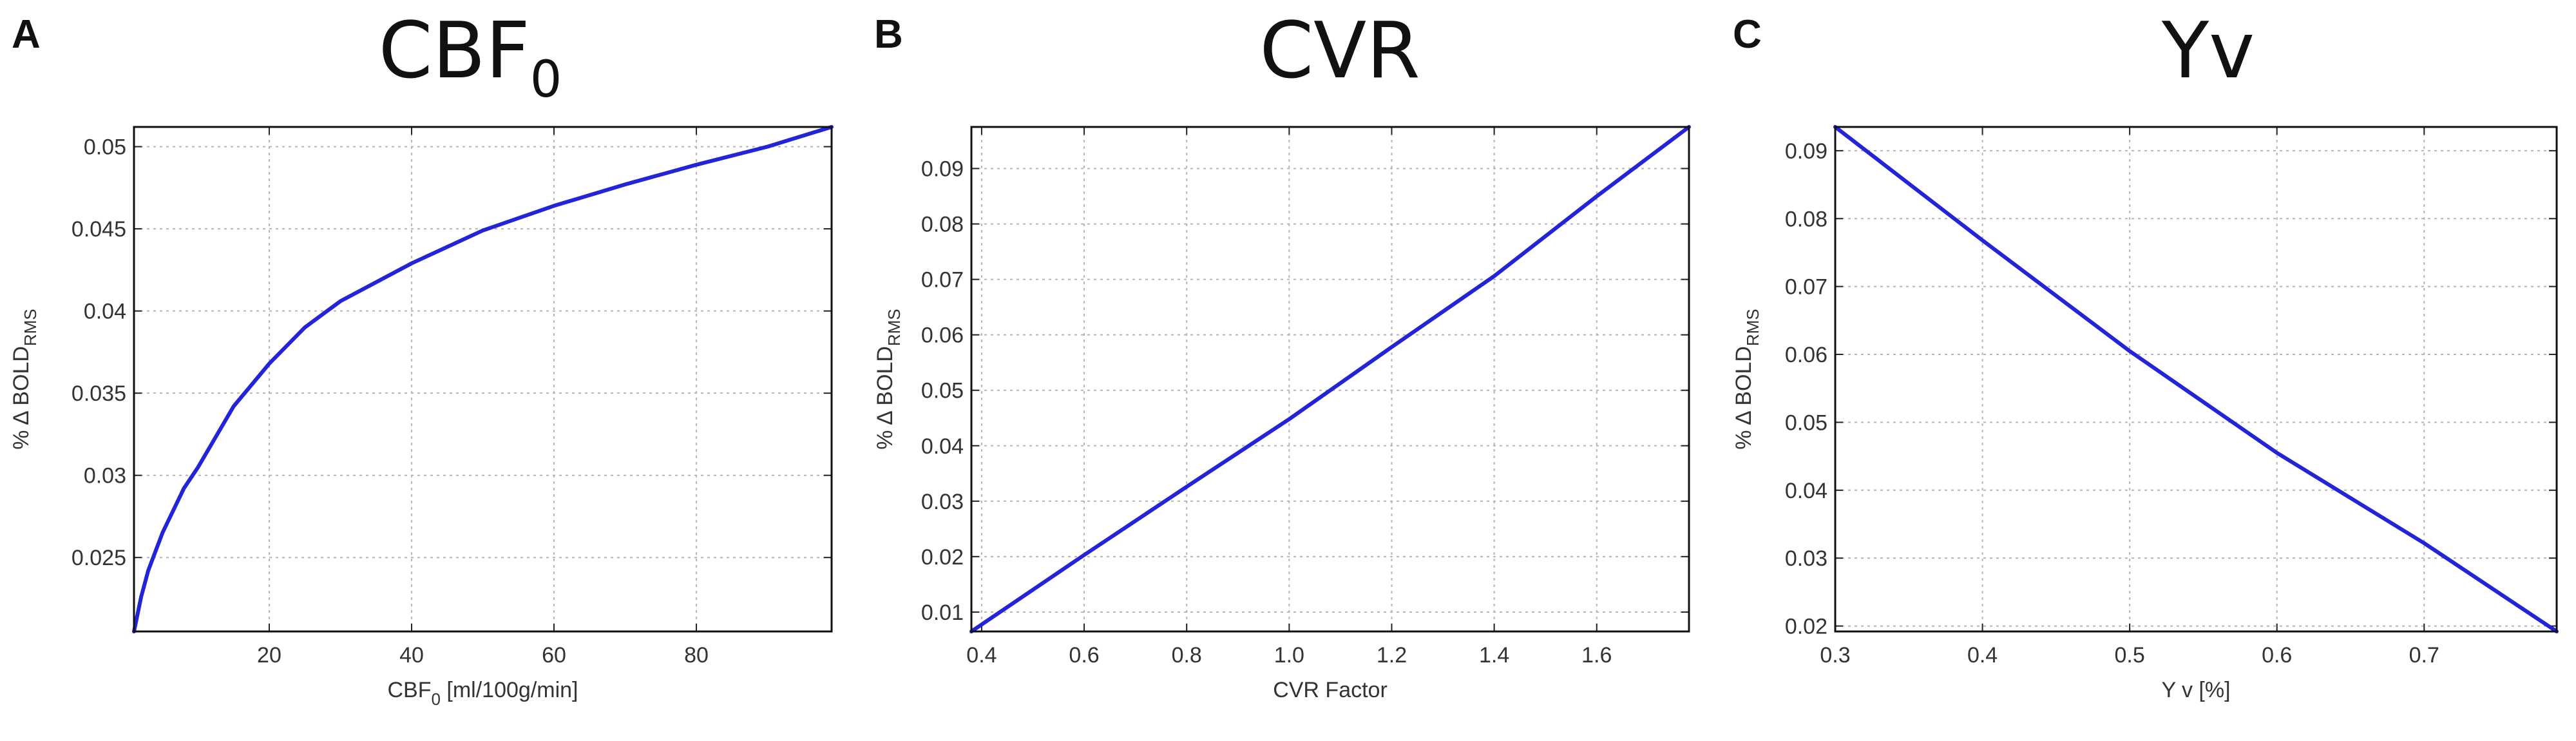 The image size is (2576, 741). I want to click on x-axis-label-main: CBF, so click(410, 690).